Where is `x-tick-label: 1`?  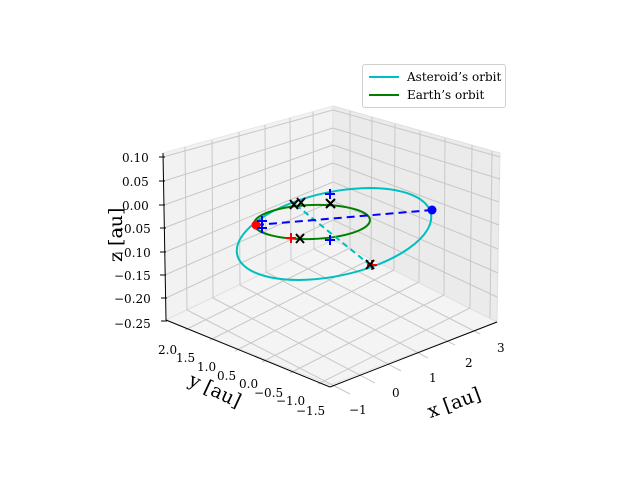
x-tick-label: 1 is located at coordinates (433, 378).